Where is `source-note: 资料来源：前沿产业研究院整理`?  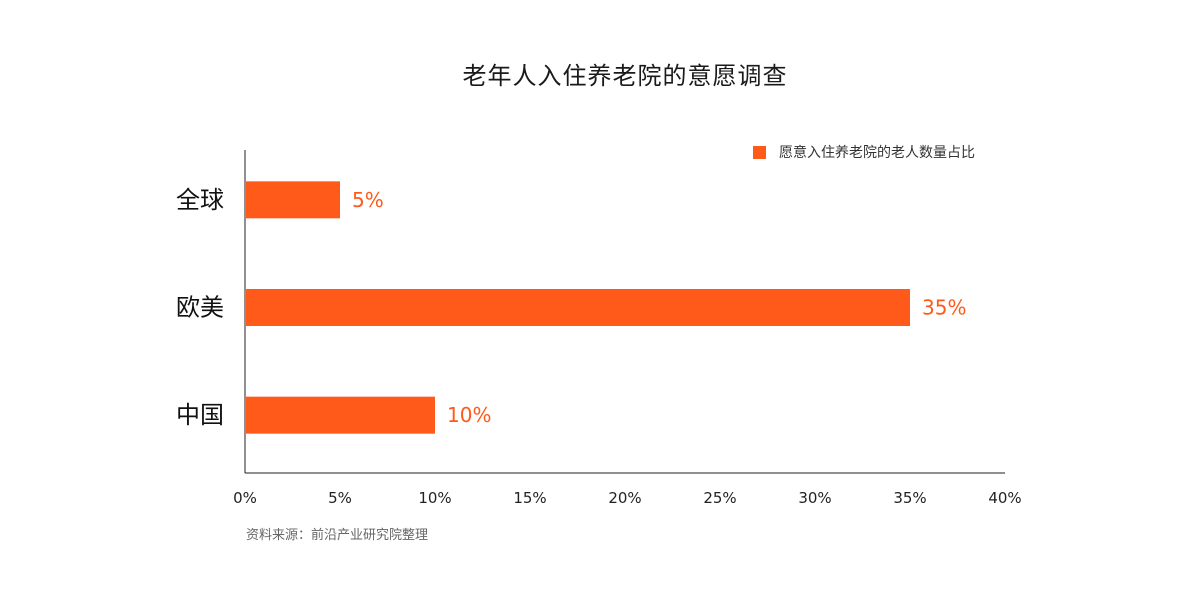 source-note: 资料来源：前沿产业研究院整理 is located at coordinates (337, 535).